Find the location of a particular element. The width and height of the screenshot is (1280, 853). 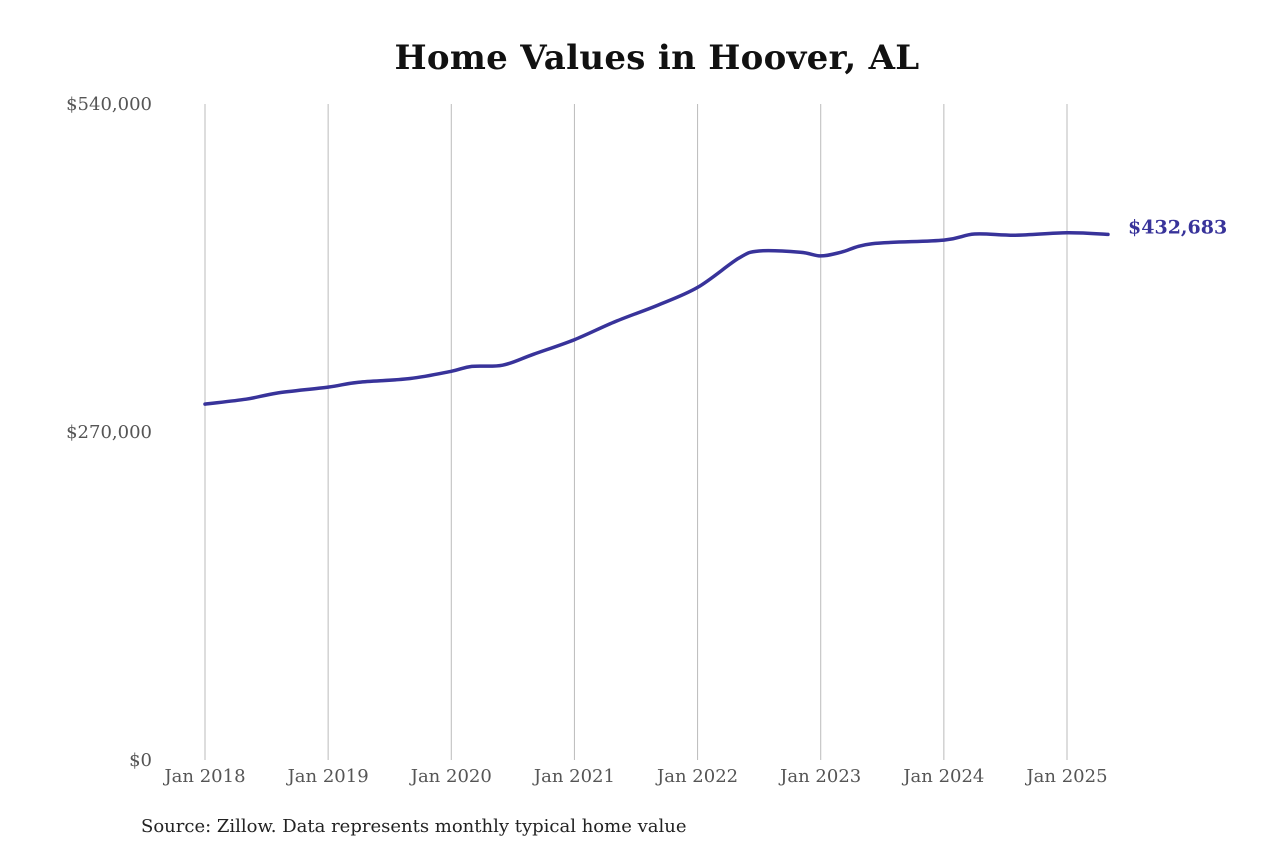

chart-title: Home Values in Hoover, AL is located at coordinates (657, 58).